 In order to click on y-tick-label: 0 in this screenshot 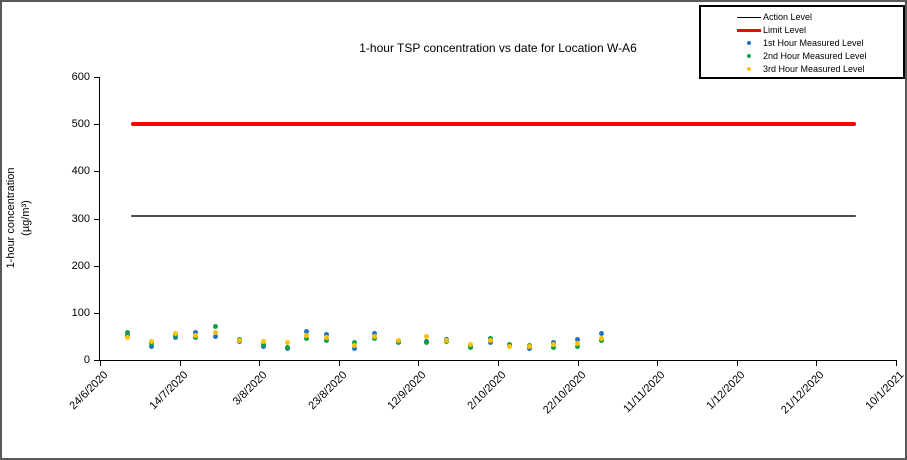, I will do `click(86, 360)`.